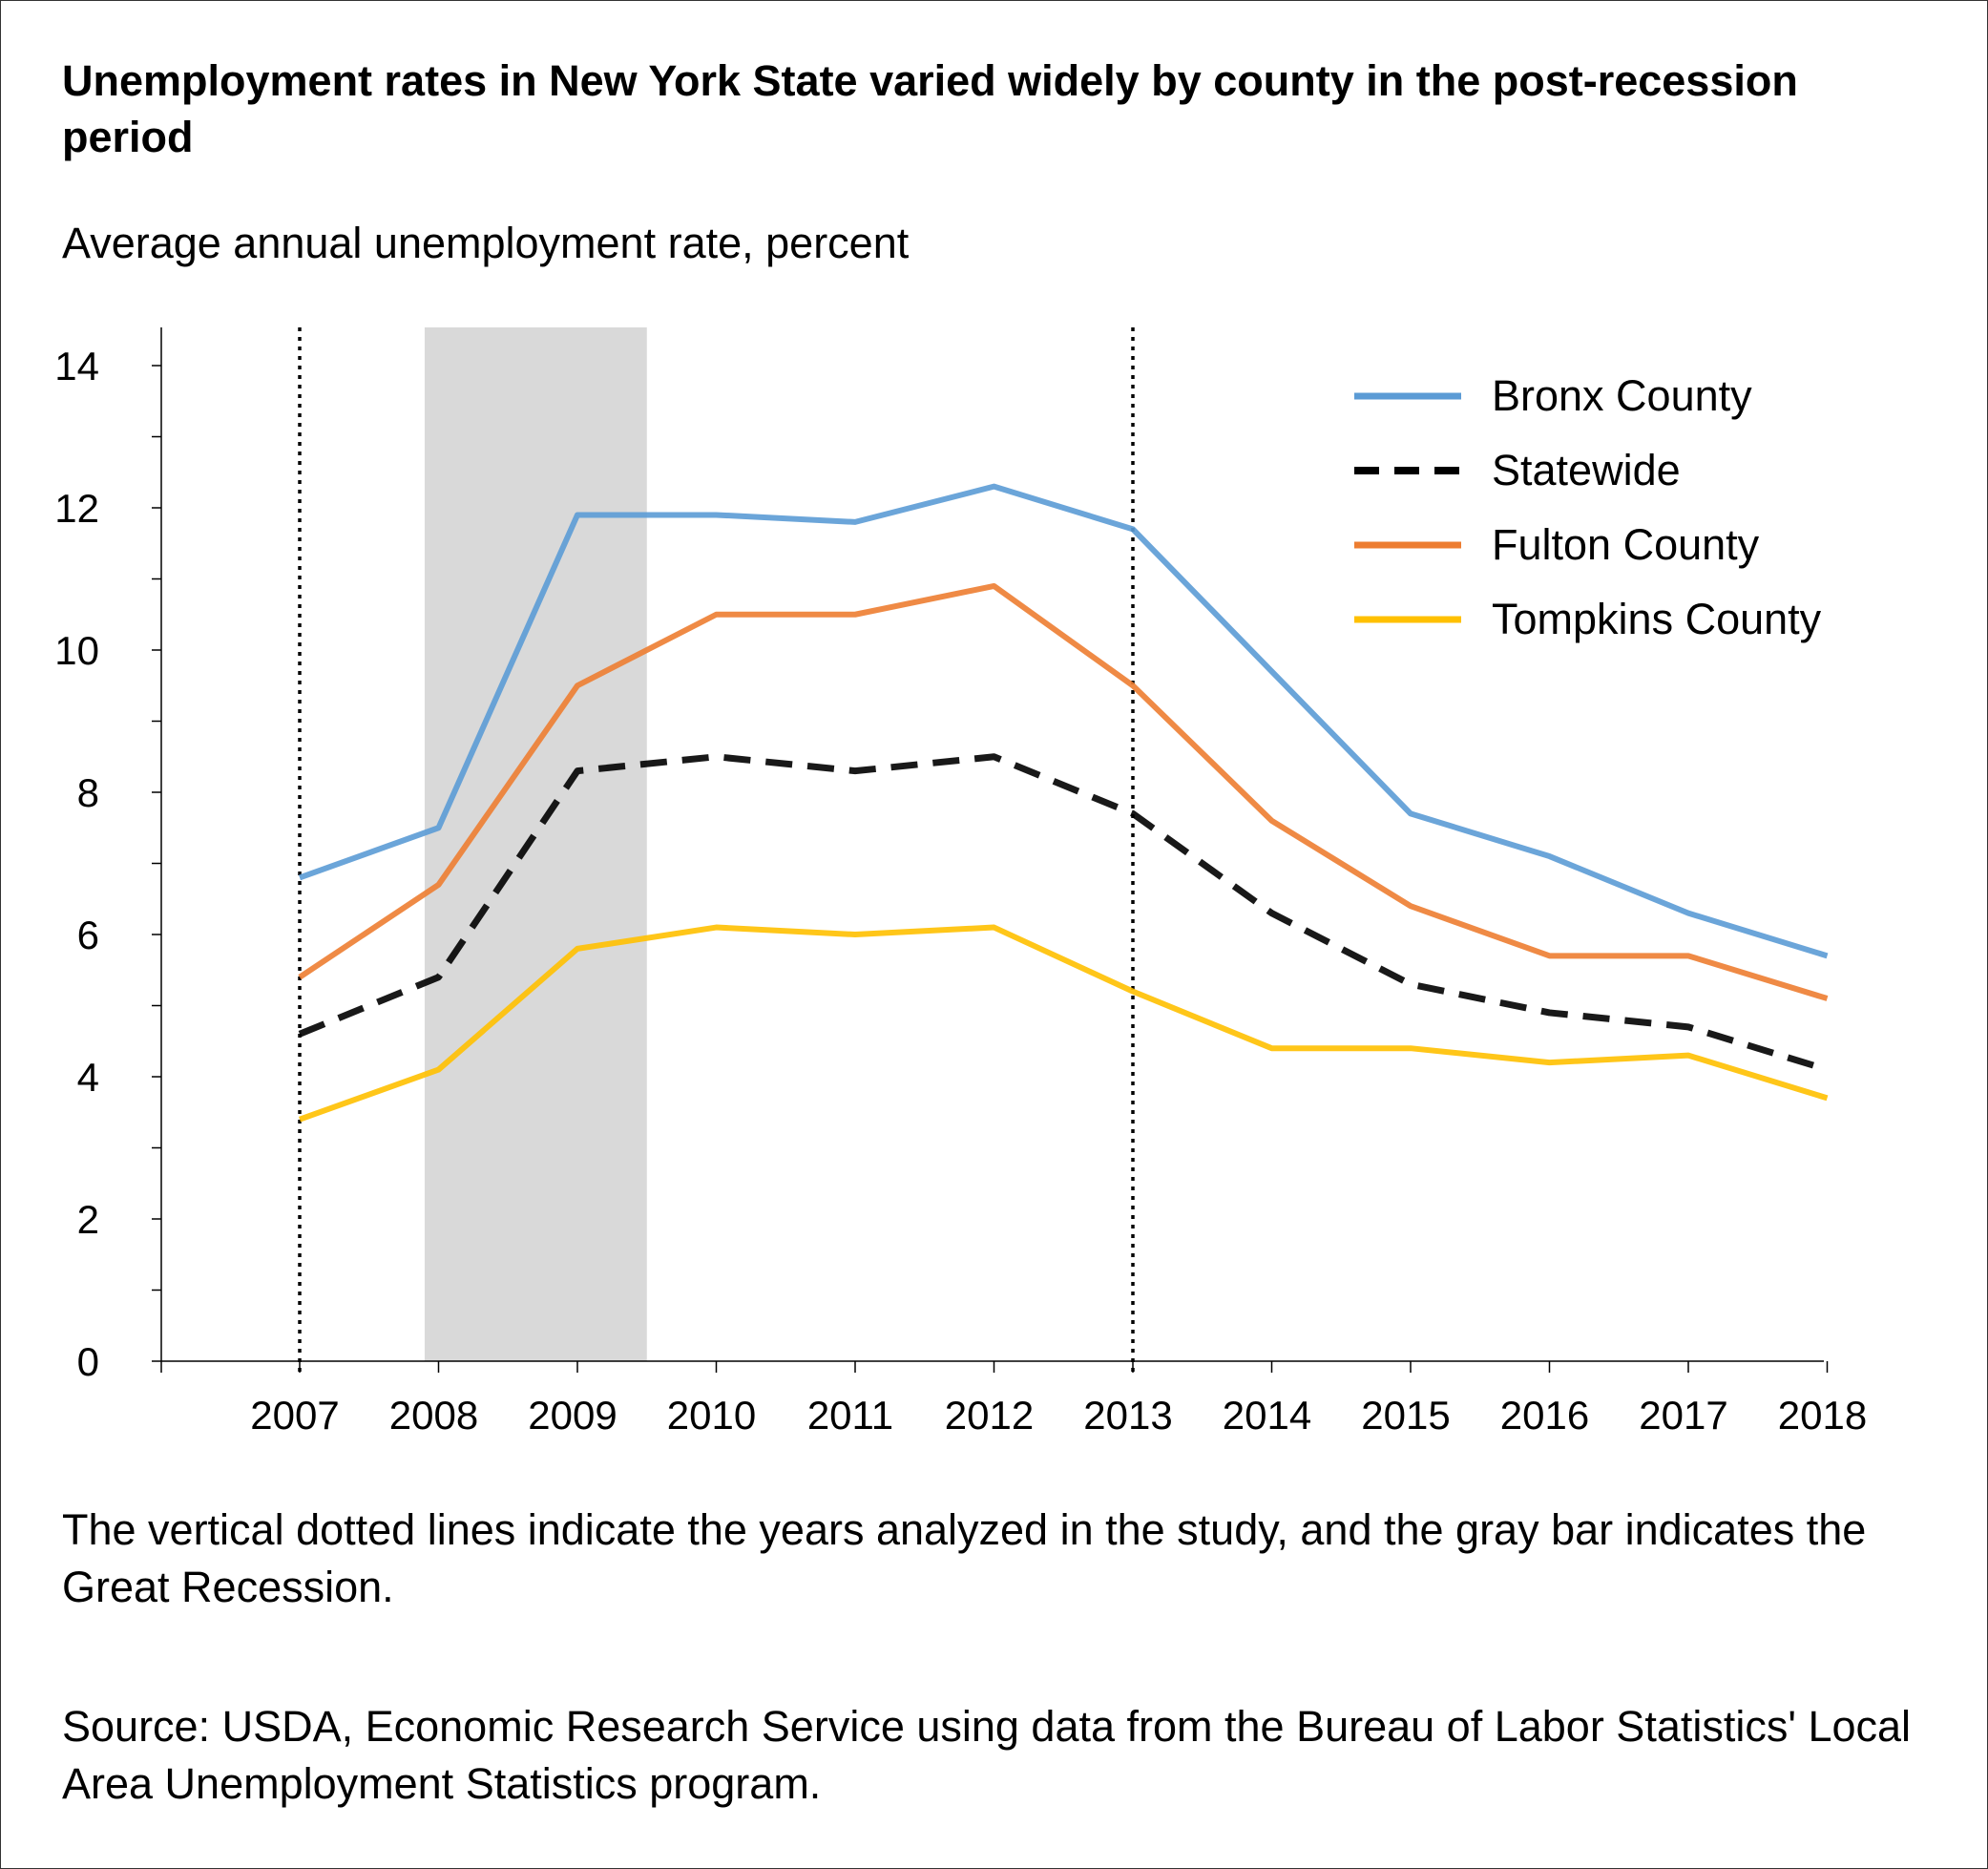  Describe the element at coordinates (850, 1415) in the screenshot. I see `x-tick-label: 2011` at that location.